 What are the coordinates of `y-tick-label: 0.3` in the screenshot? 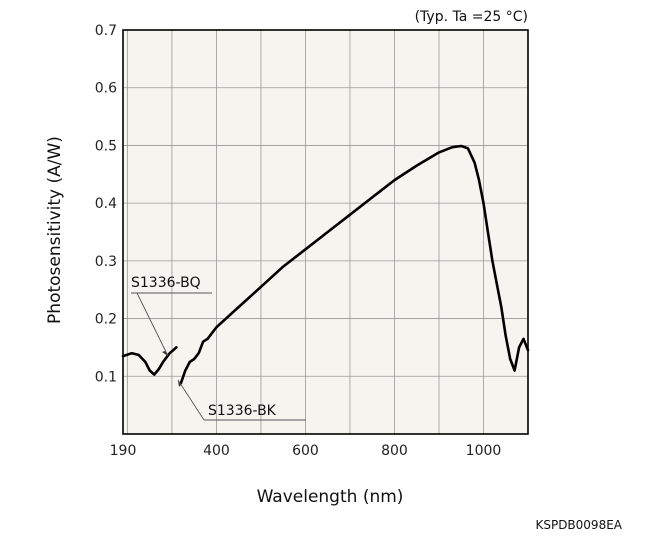 It's located at (106, 262).